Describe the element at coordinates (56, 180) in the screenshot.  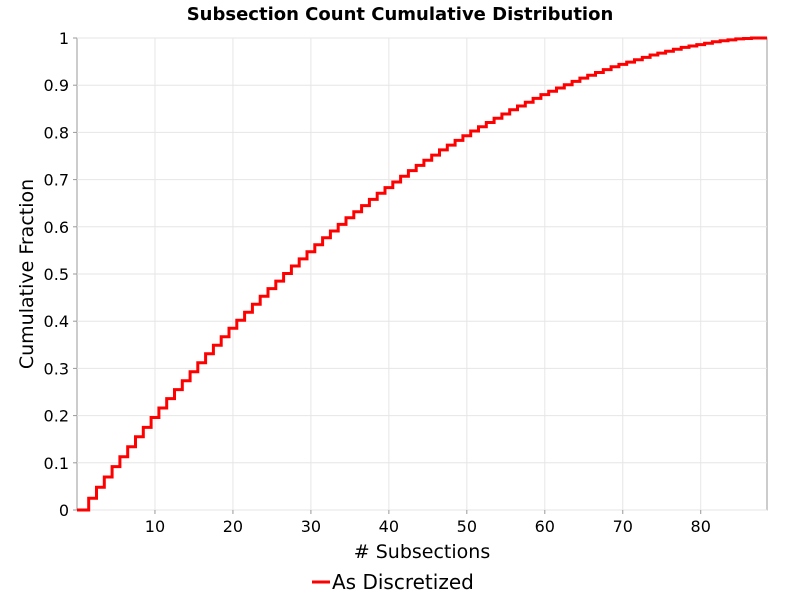
I see `y-tick-label: 0.7` at that location.